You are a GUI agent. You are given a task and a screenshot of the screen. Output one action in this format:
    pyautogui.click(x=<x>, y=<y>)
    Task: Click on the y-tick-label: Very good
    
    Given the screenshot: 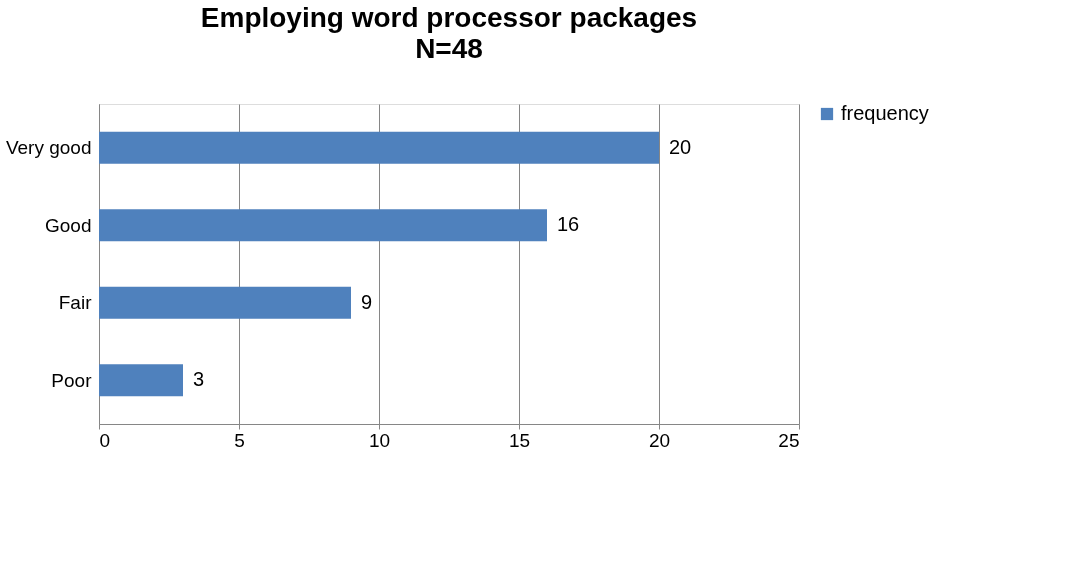 What is the action you would take?
    pyautogui.click(x=48, y=148)
    